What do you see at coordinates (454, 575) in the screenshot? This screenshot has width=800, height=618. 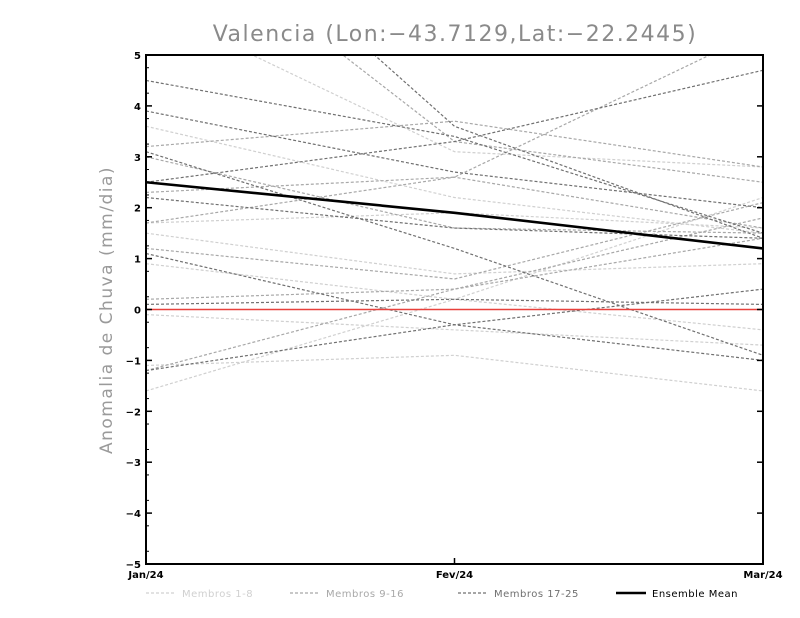 I see `x-tick-label: Fev/24` at bounding box center [454, 575].